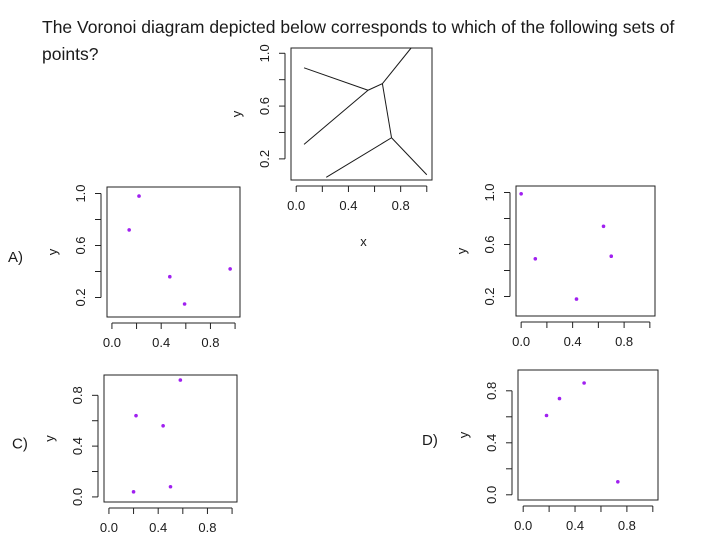 The width and height of the screenshot is (720, 540). What do you see at coordinates (20, 444) in the screenshot?
I see `option-label-c: C)` at bounding box center [20, 444].